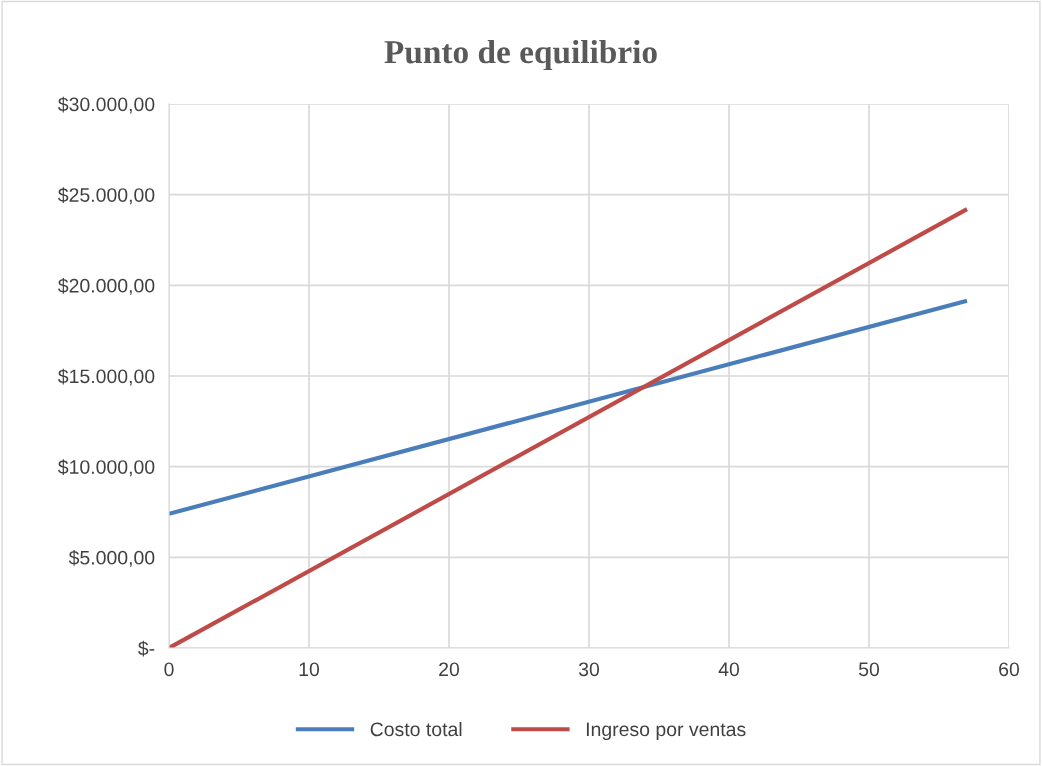  Describe the element at coordinates (106, 286) in the screenshot. I see `y-tick-label: $20.000,00` at that location.